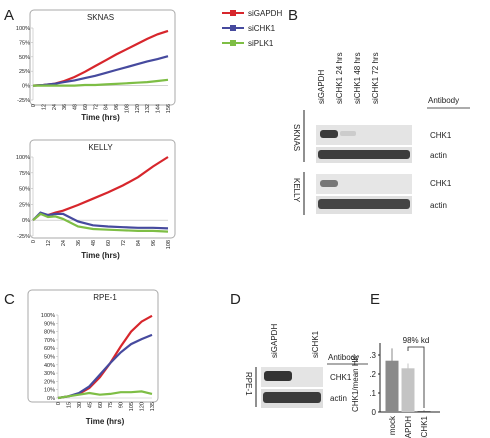 This screenshot has width=490, height=438. What do you see at coordinates (100, 147) in the screenshot?
I see `chart-title: KELLY` at bounding box center [100, 147].